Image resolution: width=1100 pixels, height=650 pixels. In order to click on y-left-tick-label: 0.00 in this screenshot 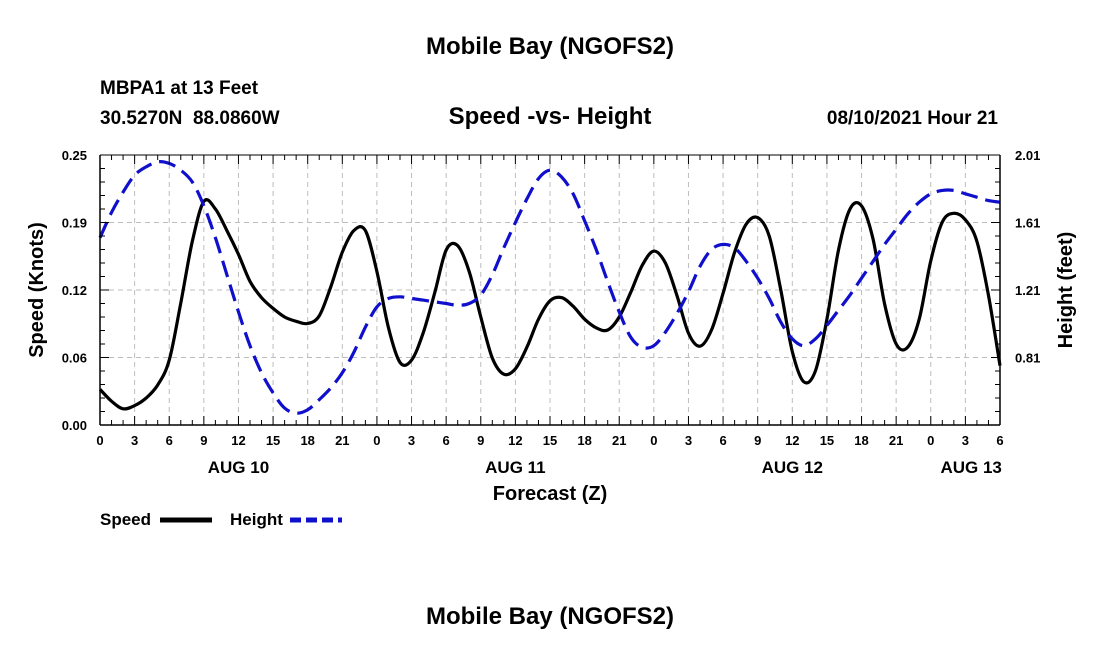, I will do `click(74, 425)`.